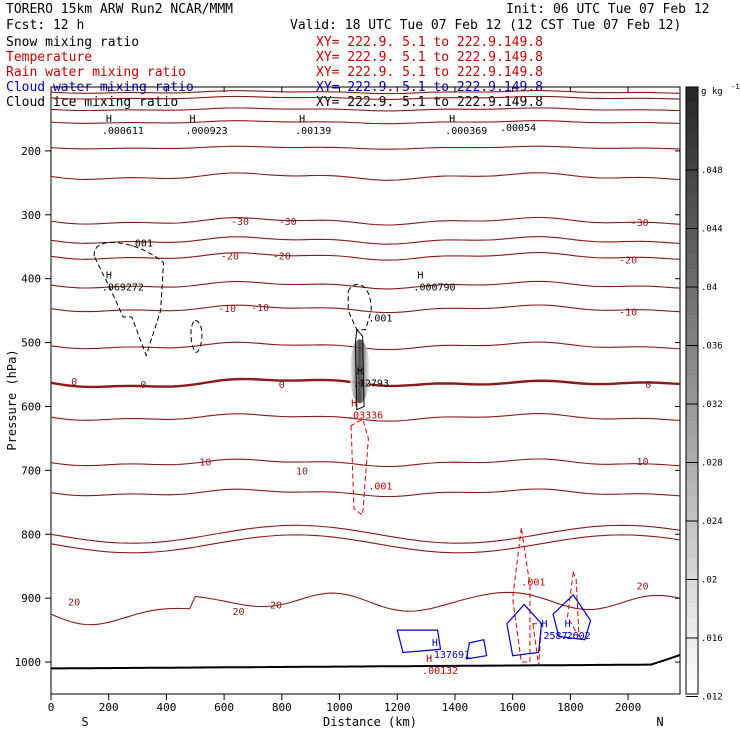 This screenshot has height=740, width=740. Describe the element at coordinates (282, 707) in the screenshot. I see `x-tick-label: 800` at that location.